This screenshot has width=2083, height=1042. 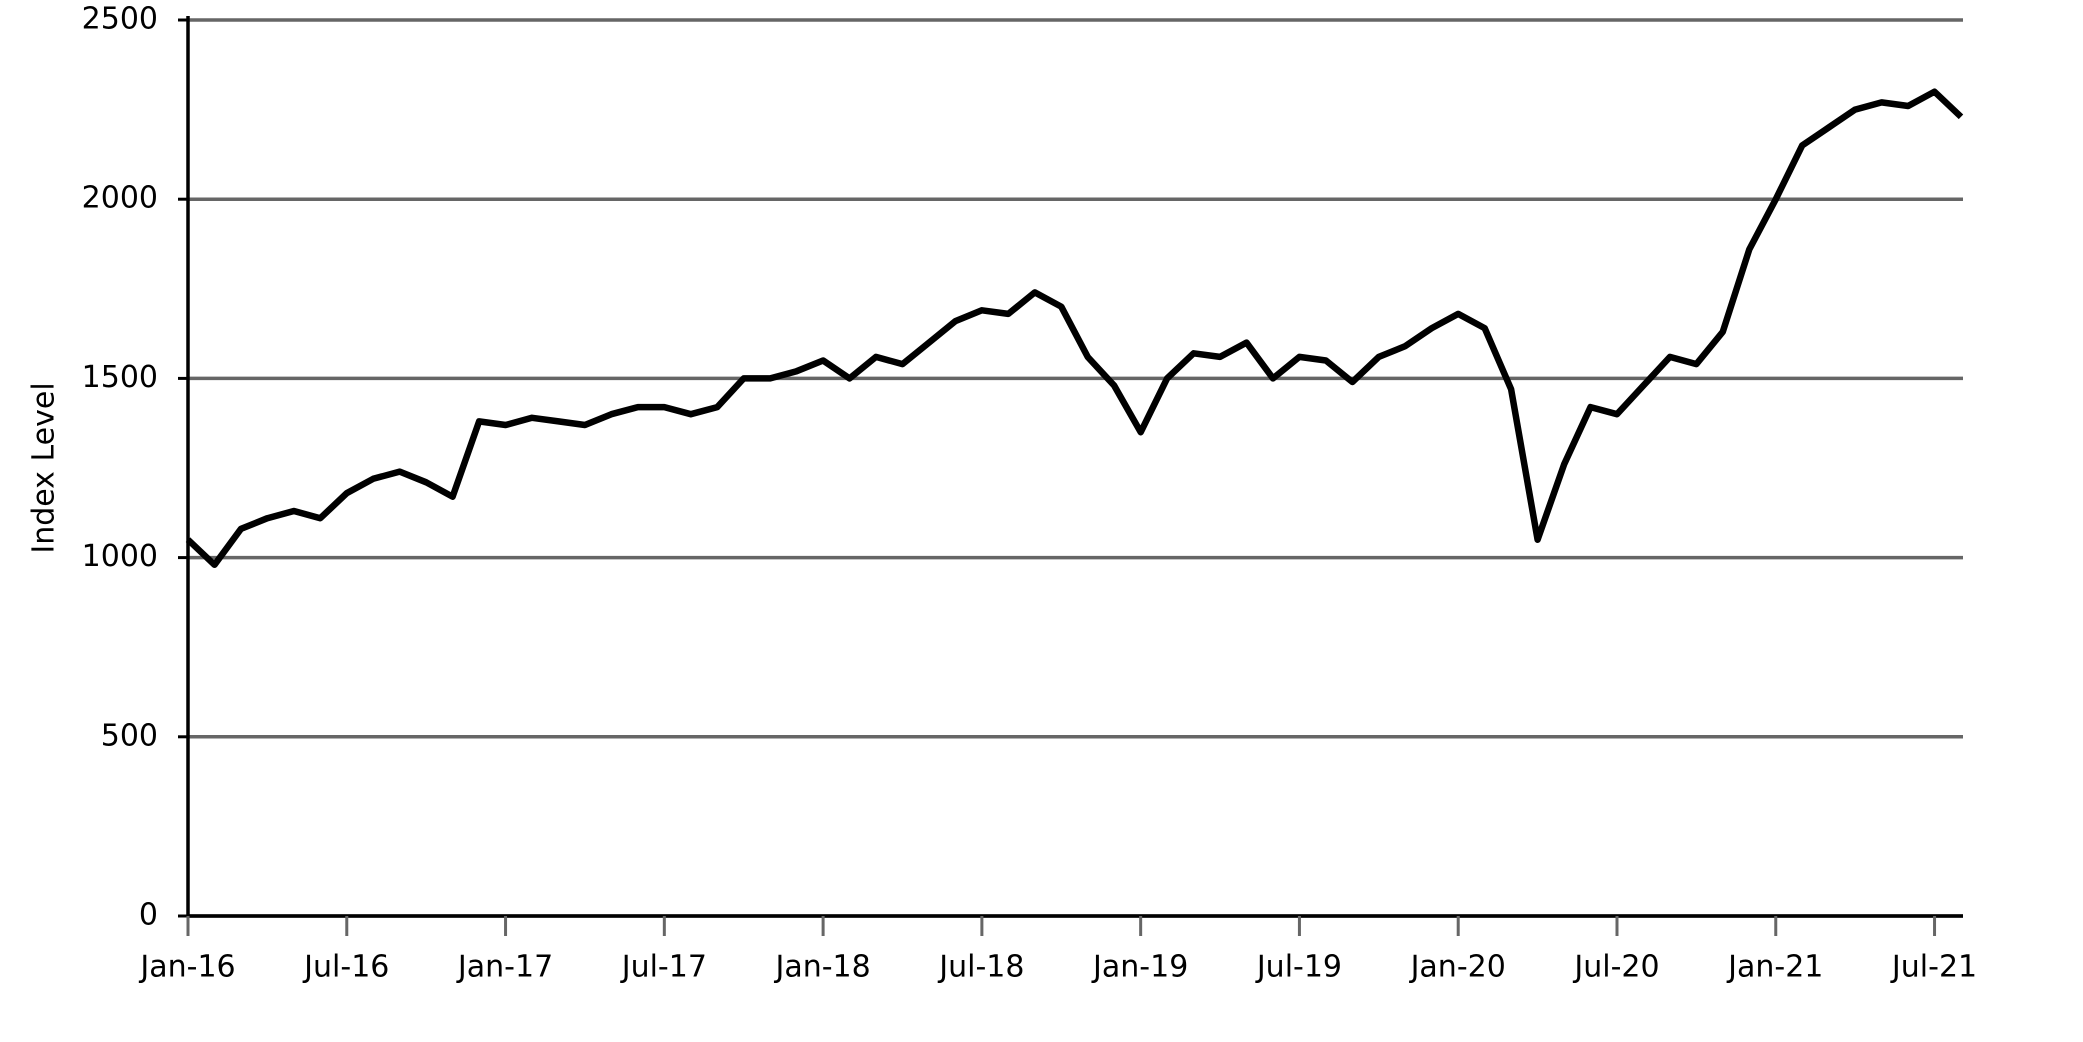 What do you see at coordinates (120, 556) in the screenshot?
I see `y-tick-label: 1000` at bounding box center [120, 556].